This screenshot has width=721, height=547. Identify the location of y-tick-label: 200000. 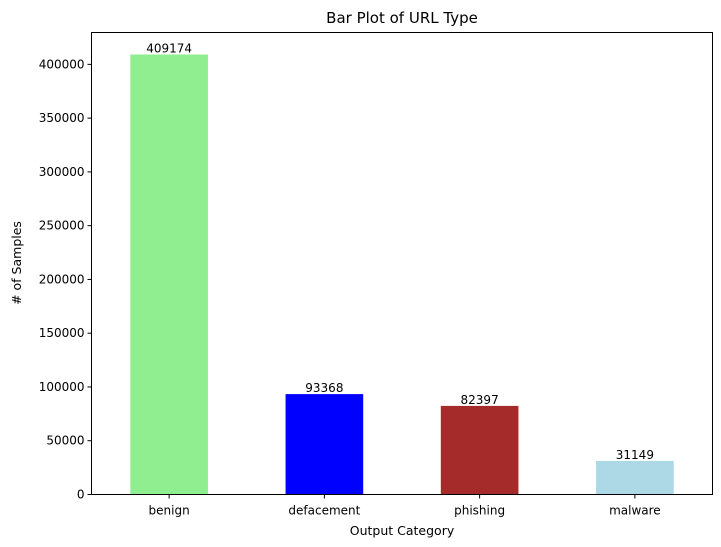
(62, 279).